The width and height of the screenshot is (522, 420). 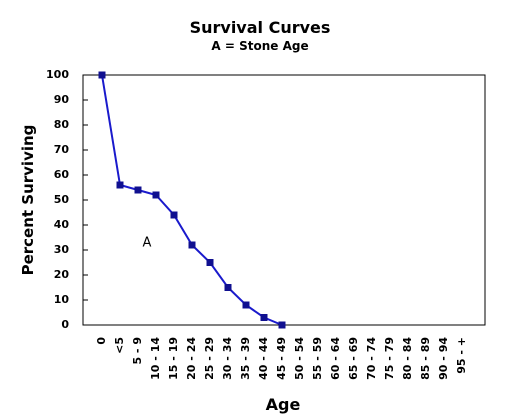 I want to click on x-tick-label: 5 - 9, so click(x=137, y=351).